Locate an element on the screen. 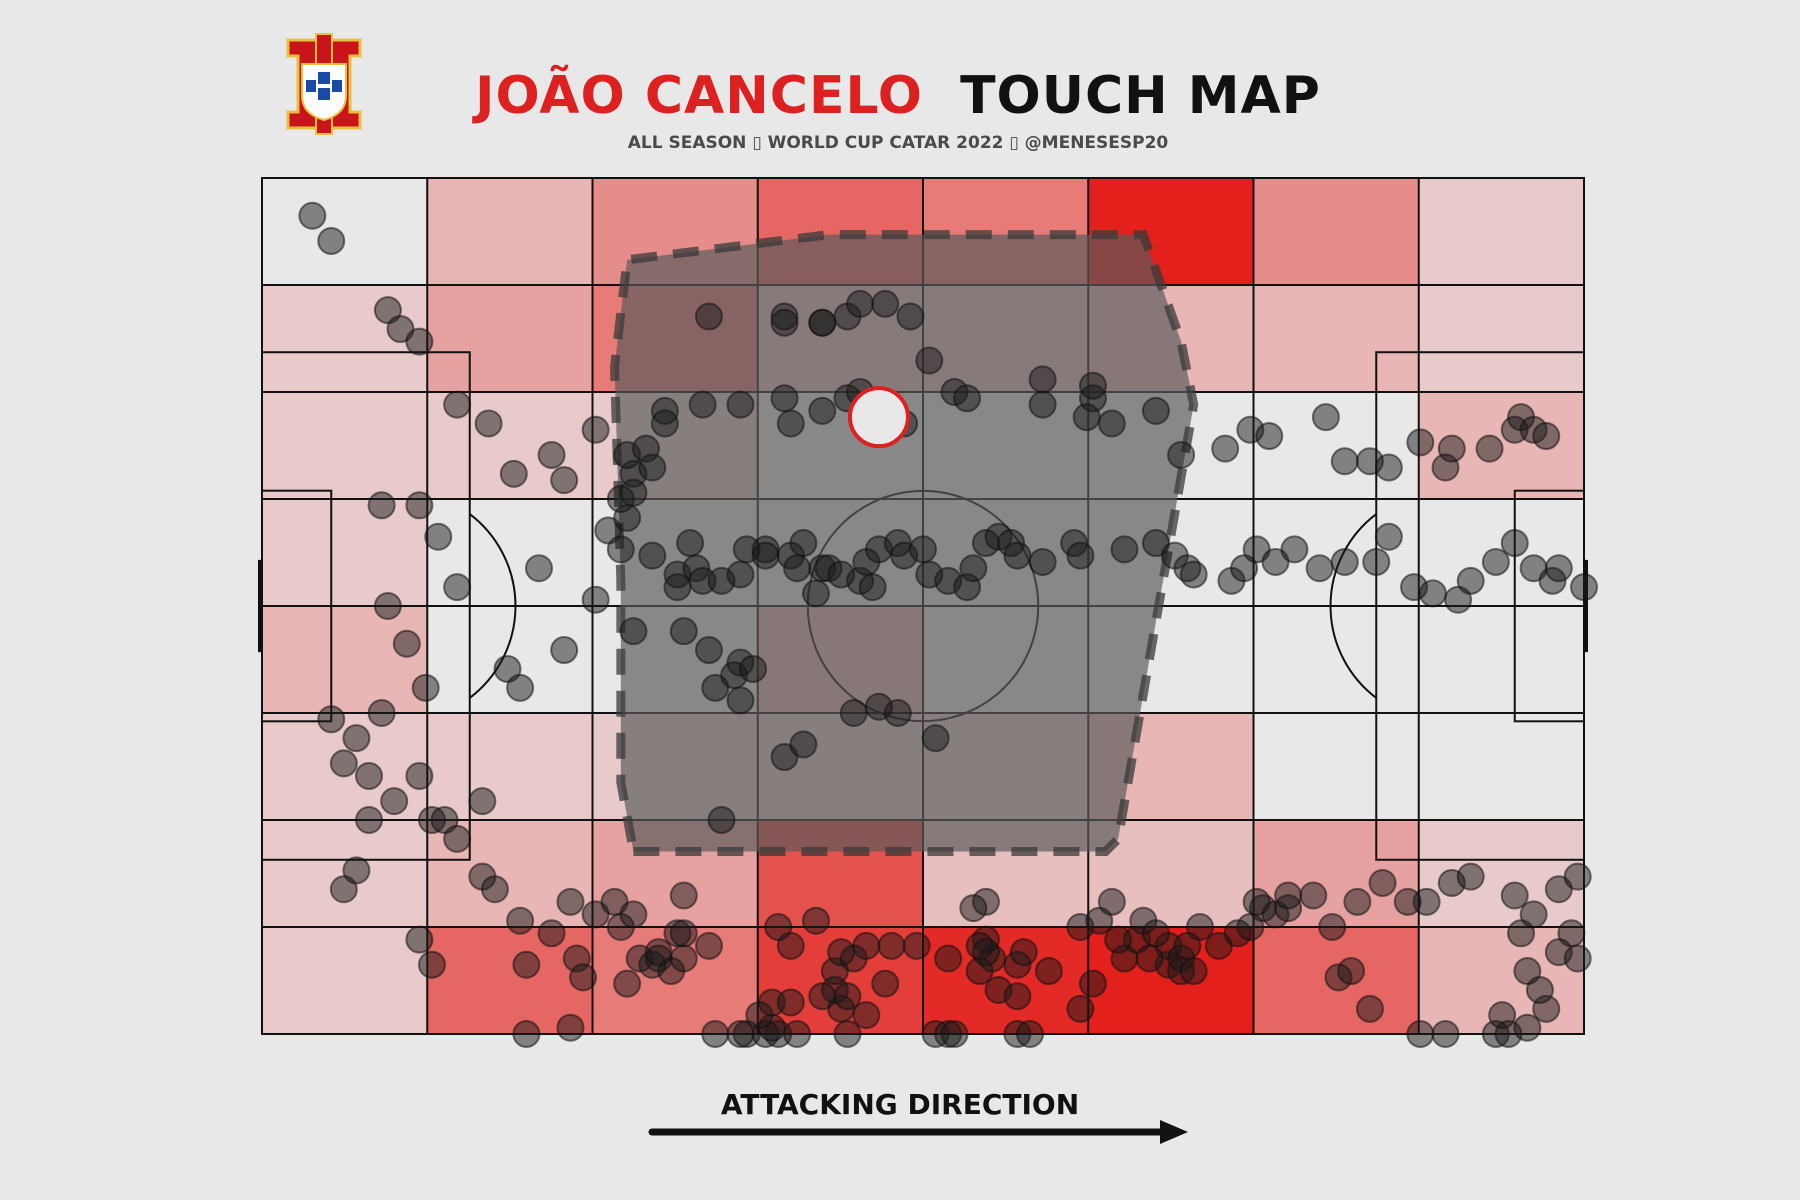 This screenshot has width=1800, height=1200. title-player-name: JOÃO CANCELO is located at coordinates (697, 95).